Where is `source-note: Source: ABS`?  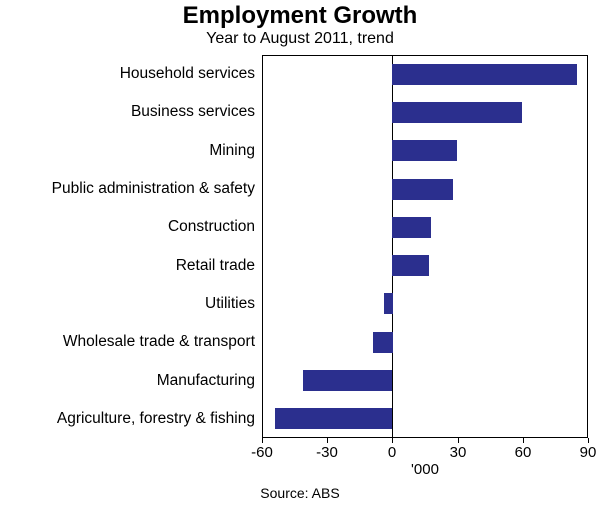 source-note: Source: ABS is located at coordinates (300, 493).